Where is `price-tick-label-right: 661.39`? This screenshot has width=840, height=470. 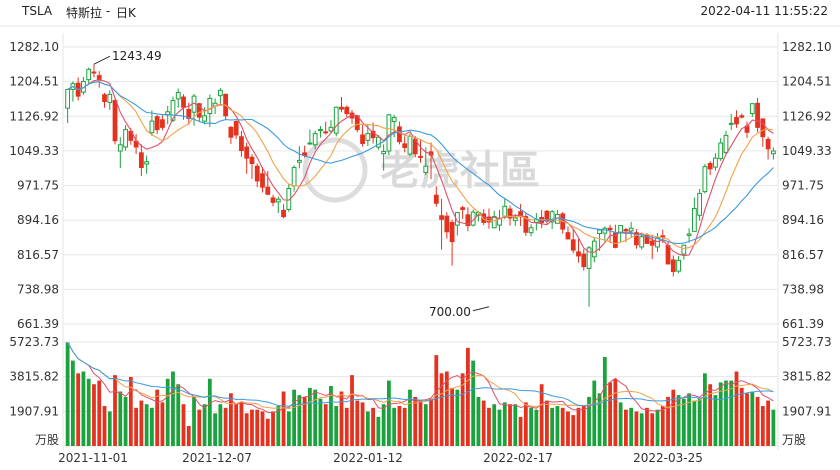
price-tick-label-right: 661.39 is located at coordinates (803, 324).